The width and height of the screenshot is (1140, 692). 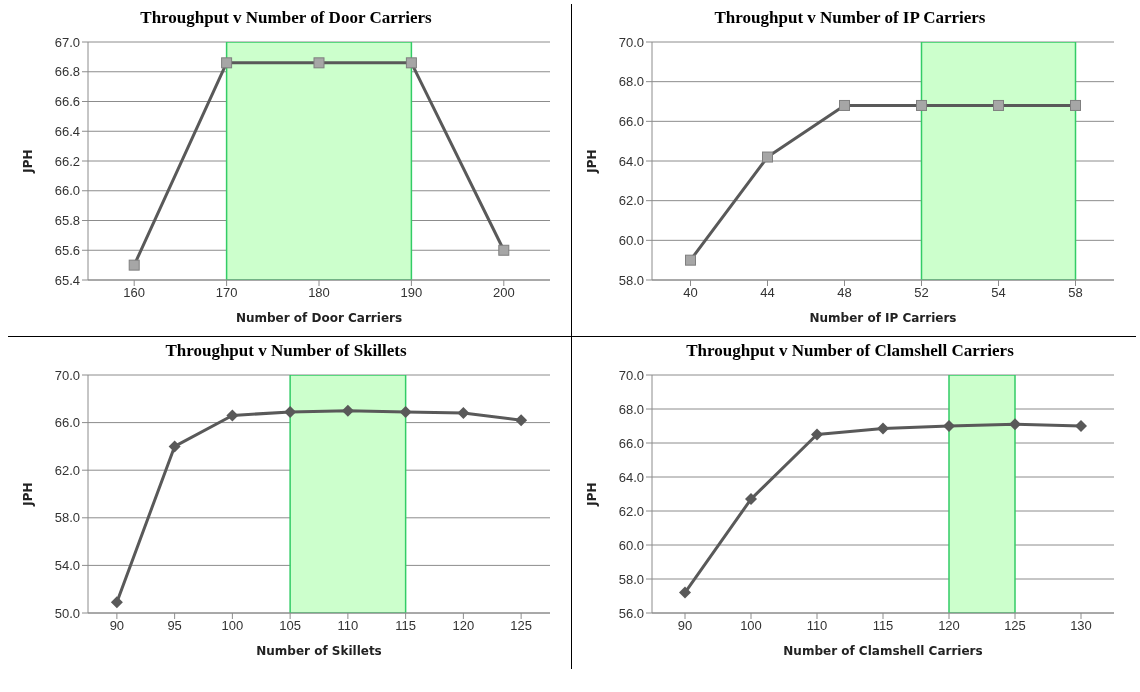 I want to click on x-tick-label: 190, so click(x=411, y=293).